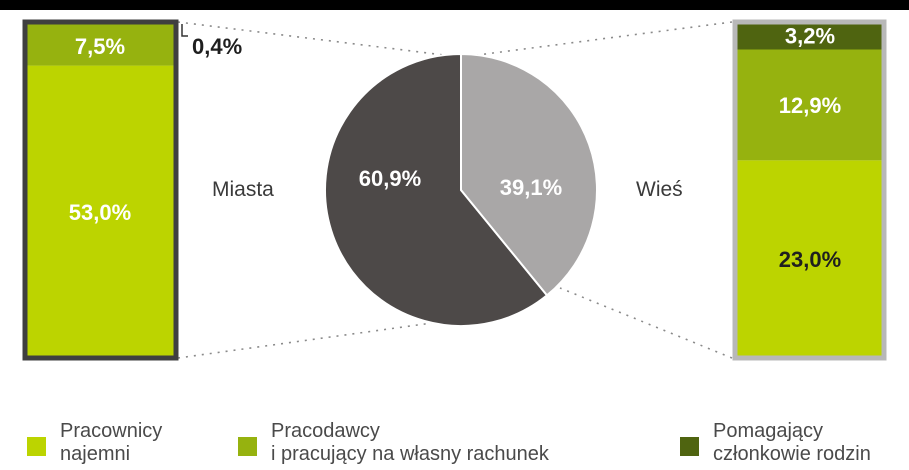 The image size is (909, 470). Describe the element at coordinates (325, 431) in the screenshot. I see `legend-employers-line1: Pracodawcy` at that location.